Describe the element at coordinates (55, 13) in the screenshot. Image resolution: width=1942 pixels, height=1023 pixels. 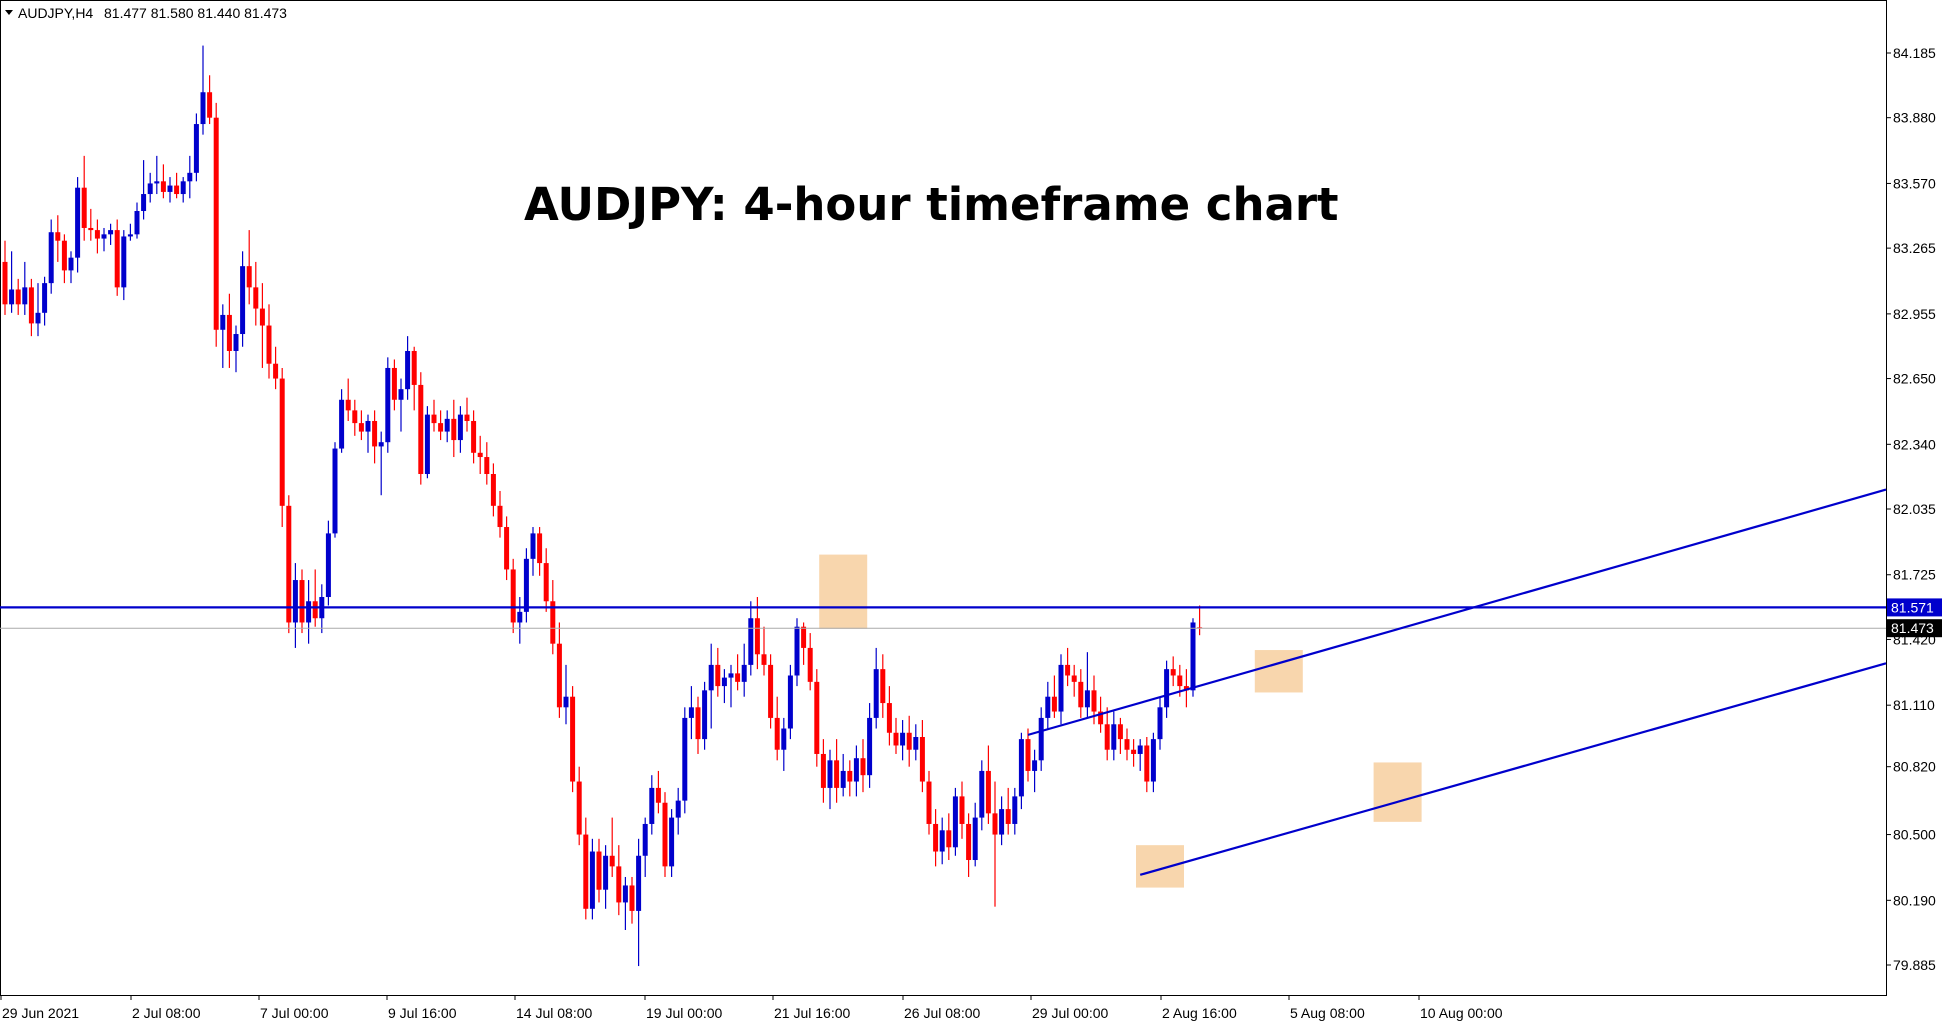
I see `symbol-label: AUDJPY,H4` at that location.